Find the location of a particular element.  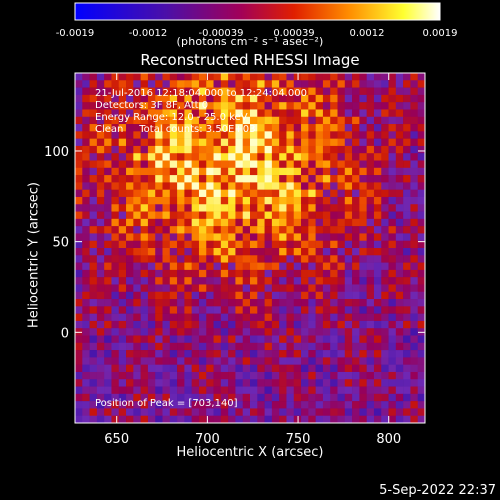

colorbar-tick-label: -0.0019 is located at coordinates (75, 33).